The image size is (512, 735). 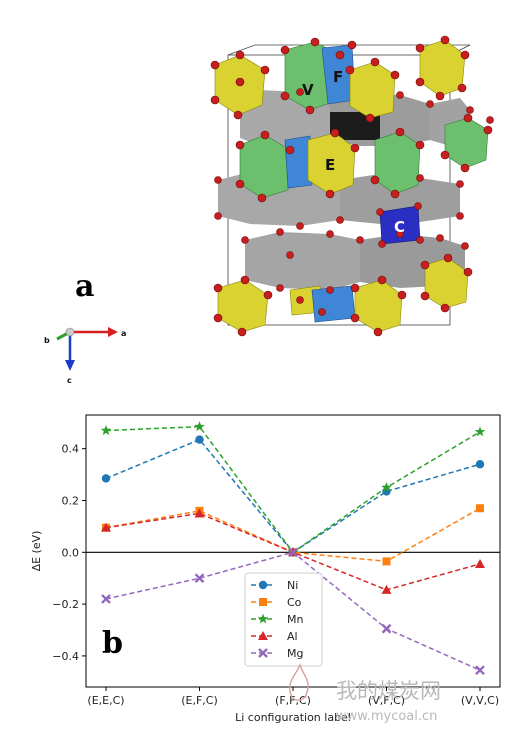 I want to click on watermark: 我的煤炭网 www.mycoal.cn, so click(x=365, y=693).